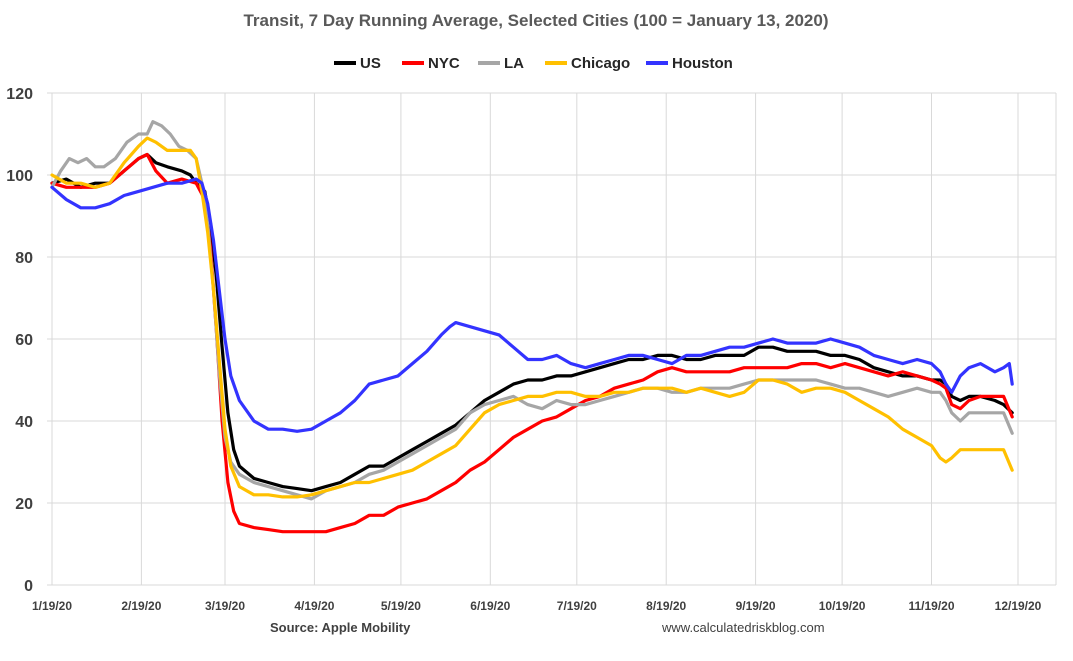 This screenshot has width=1073, height=661. What do you see at coordinates (340, 627) in the screenshot?
I see `source-label: Source: Apple Mobility` at bounding box center [340, 627].